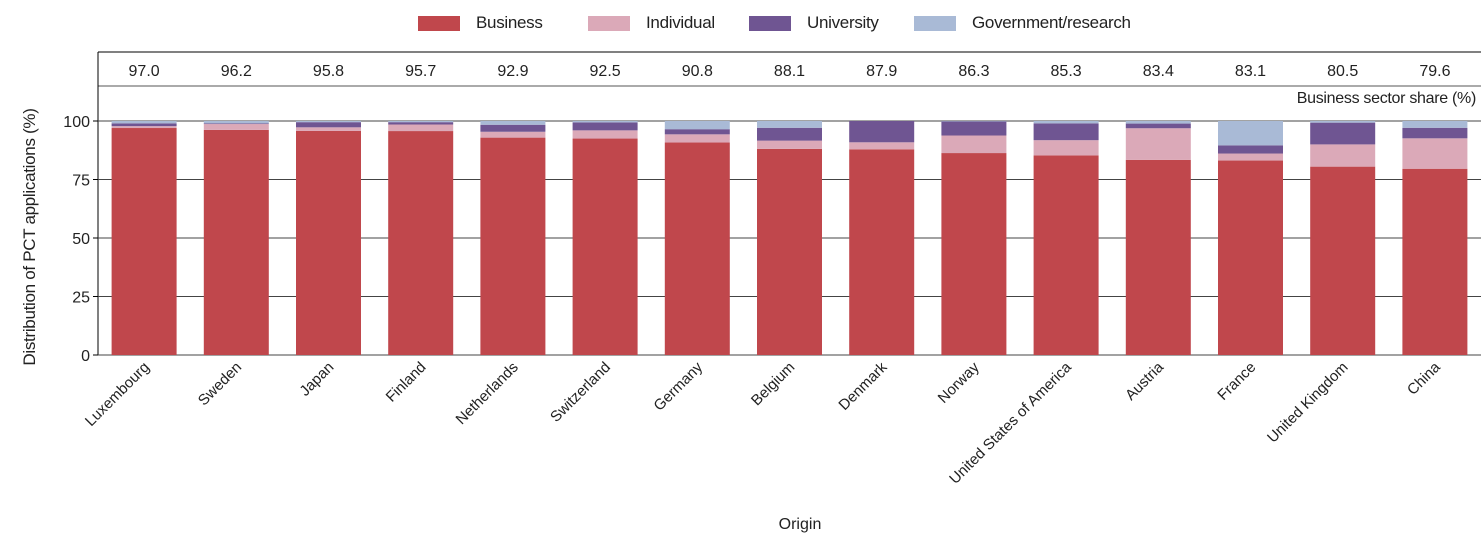 This screenshot has width=1481, height=539. I want to click on y-tick-label: 50, so click(81, 239).